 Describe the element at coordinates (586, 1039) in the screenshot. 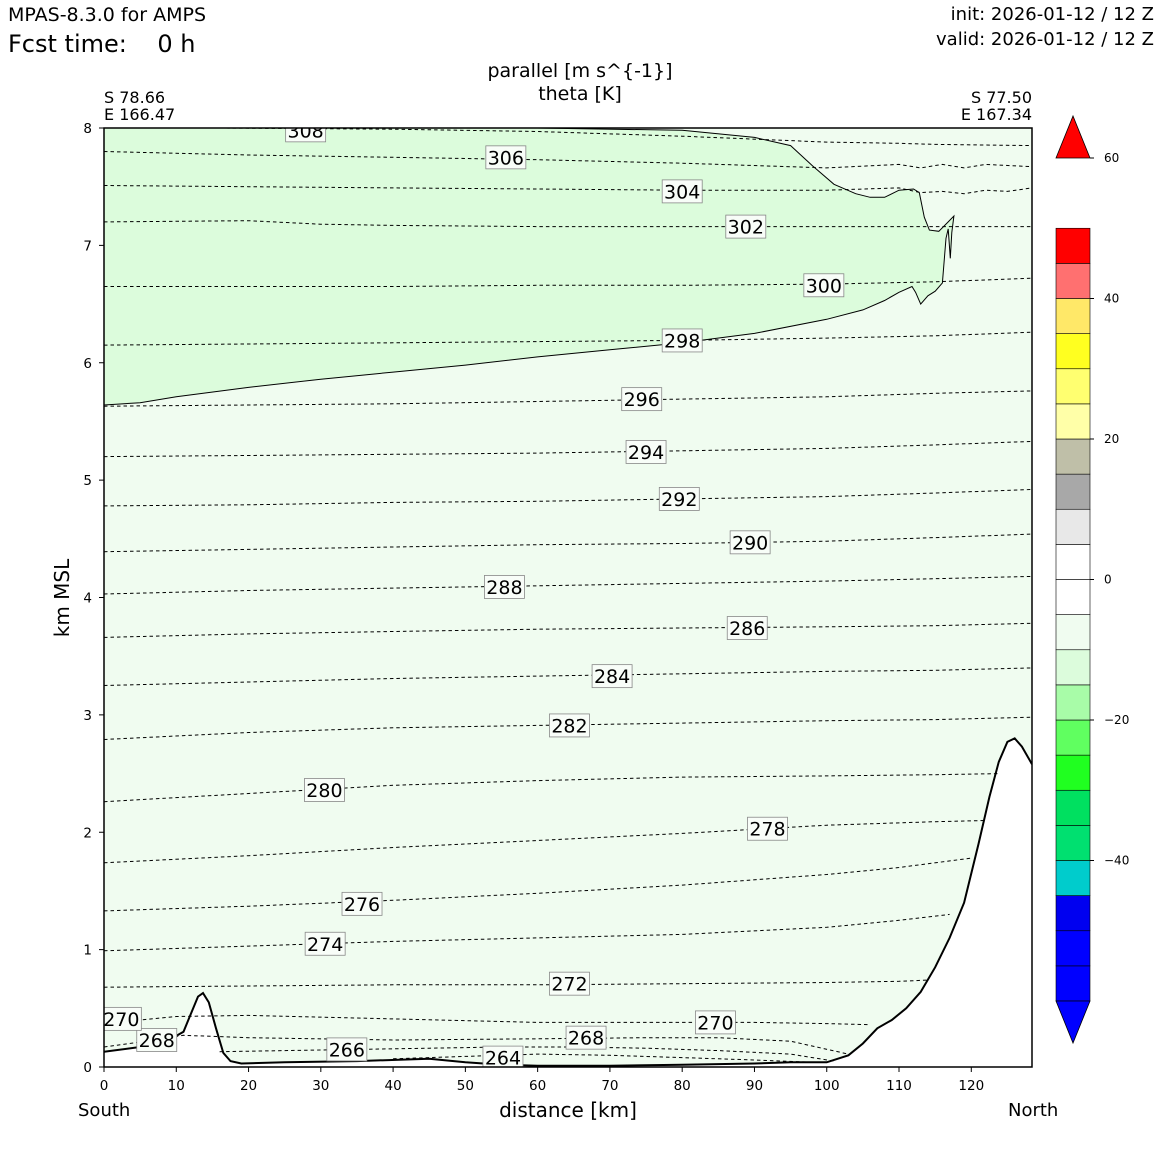

I see `theta-label-text: 268` at that location.